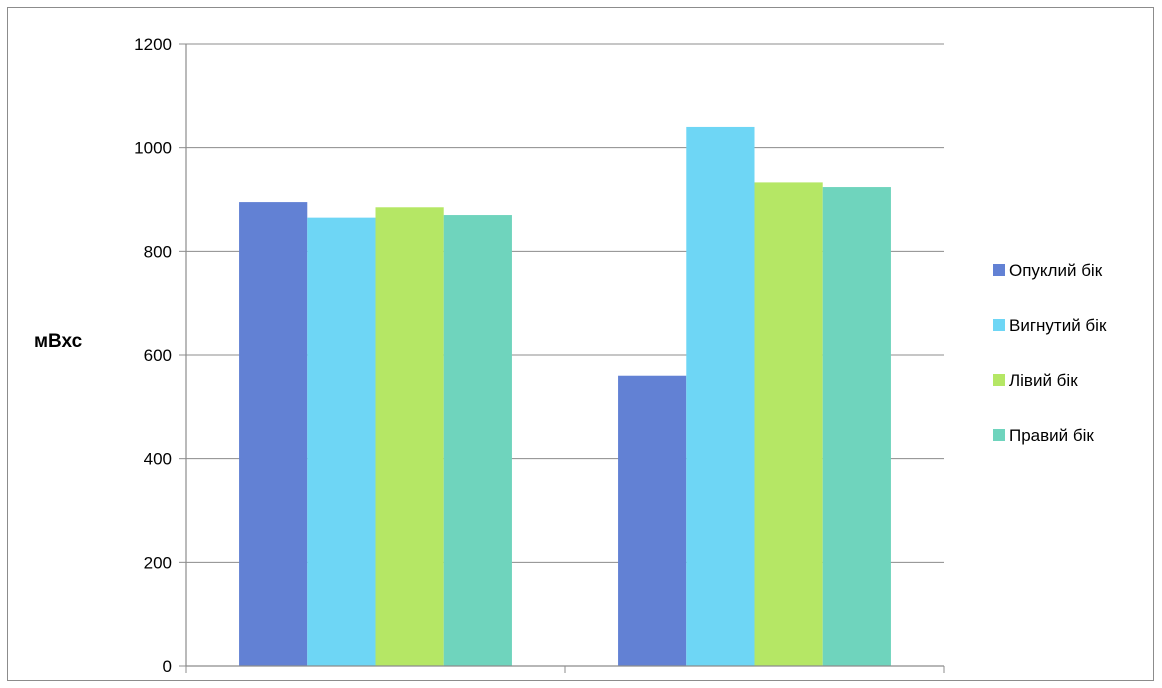 This screenshot has width=1162, height=688. Describe the element at coordinates (158, 355) in the screenshot. I see `y-tick-label: 600` at that location.